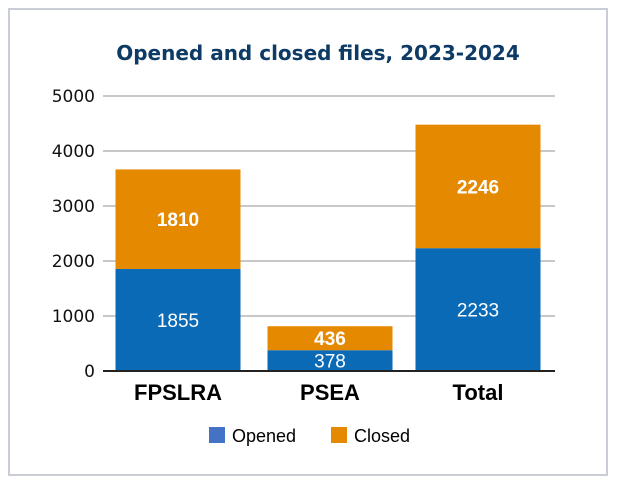  I want to click on data-label: 436, so click(330, 339).